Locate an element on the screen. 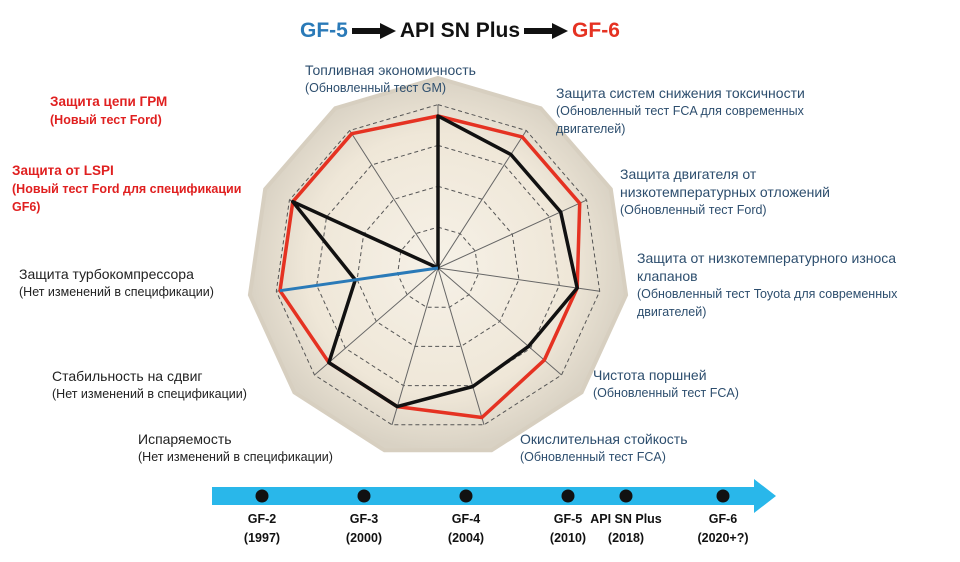 Image resolution: width=960 pixels, height=562 pixels. timeline-label: GF-2 (1997) is located at coordinates (262, 529).